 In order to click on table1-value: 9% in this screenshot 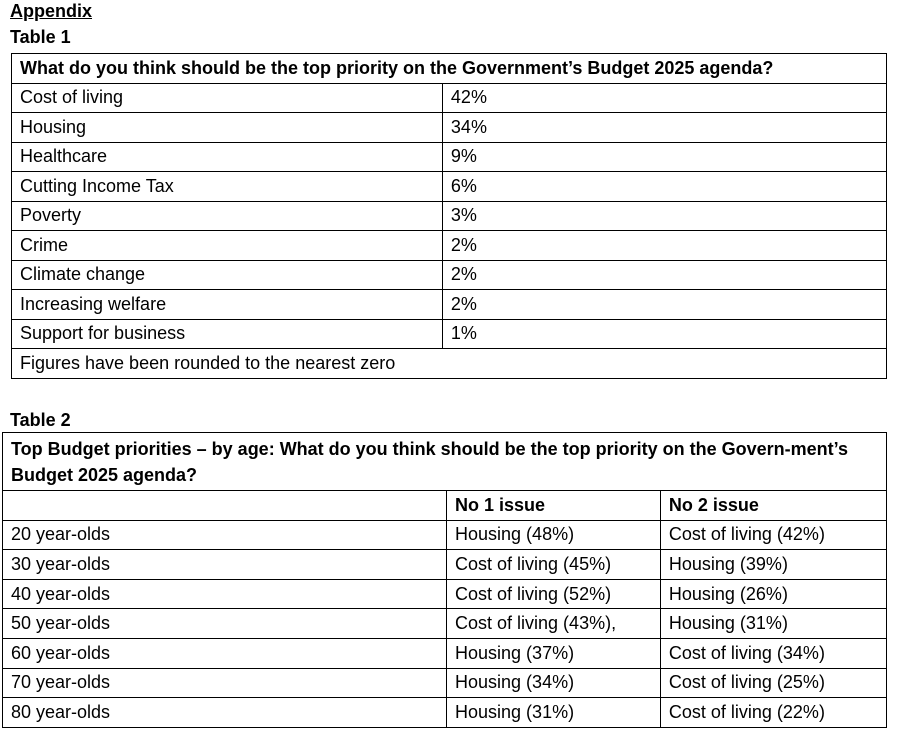, I will do `click(664, 156)`.